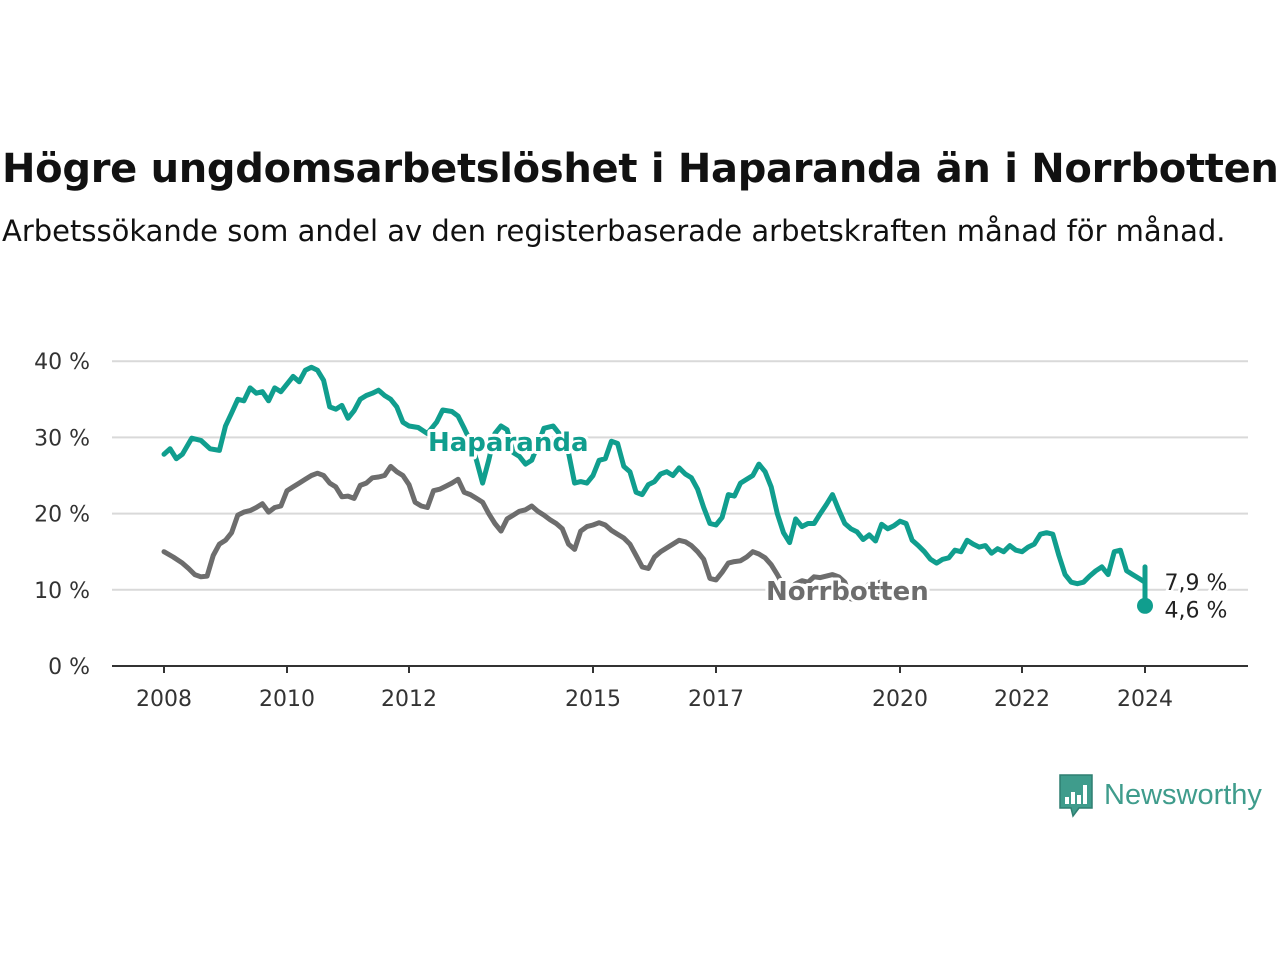  I want to click on series-labels: Haparanda 7,9 % Norrbotten 4,6 %, so click(827, 525).